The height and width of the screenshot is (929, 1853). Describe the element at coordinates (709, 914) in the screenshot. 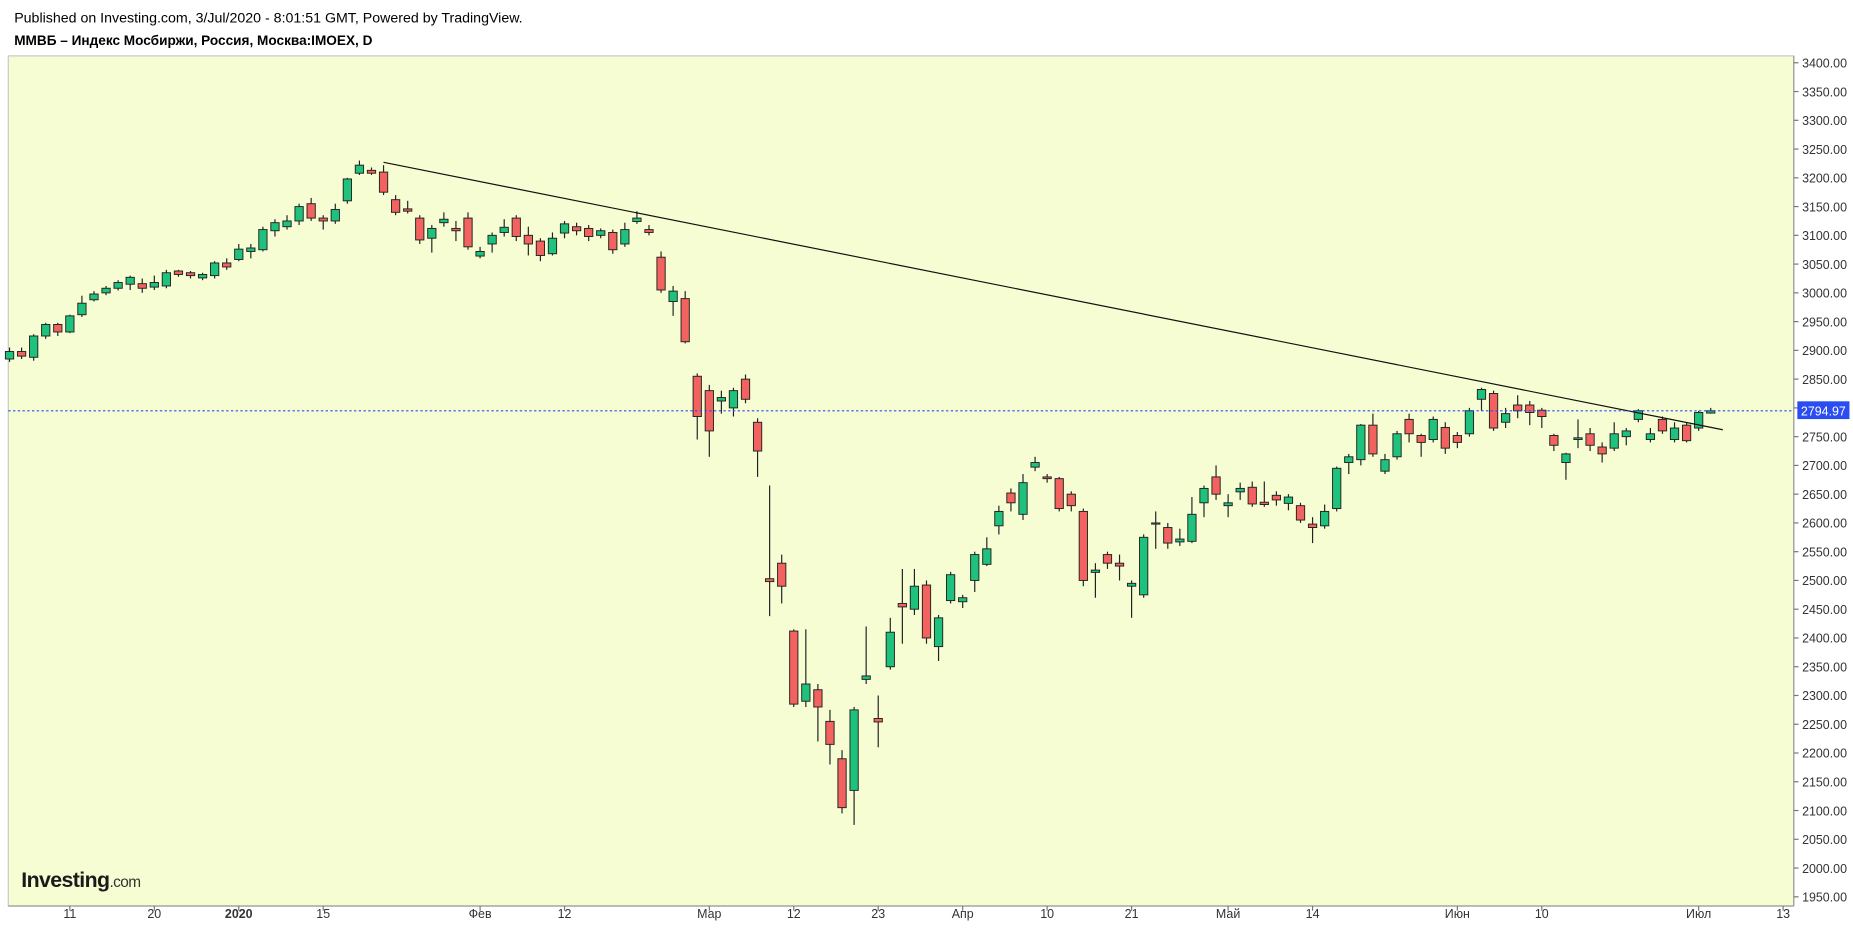

I see `x-tick-label: Мар` at that location.